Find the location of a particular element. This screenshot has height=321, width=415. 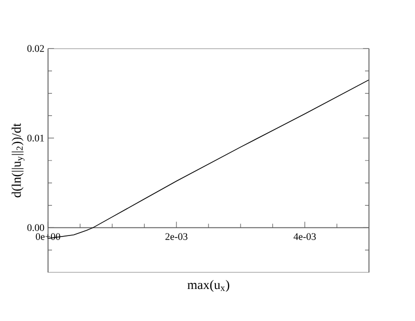

x-tick-label: 4e-03 is located at coordinates (305, 236).